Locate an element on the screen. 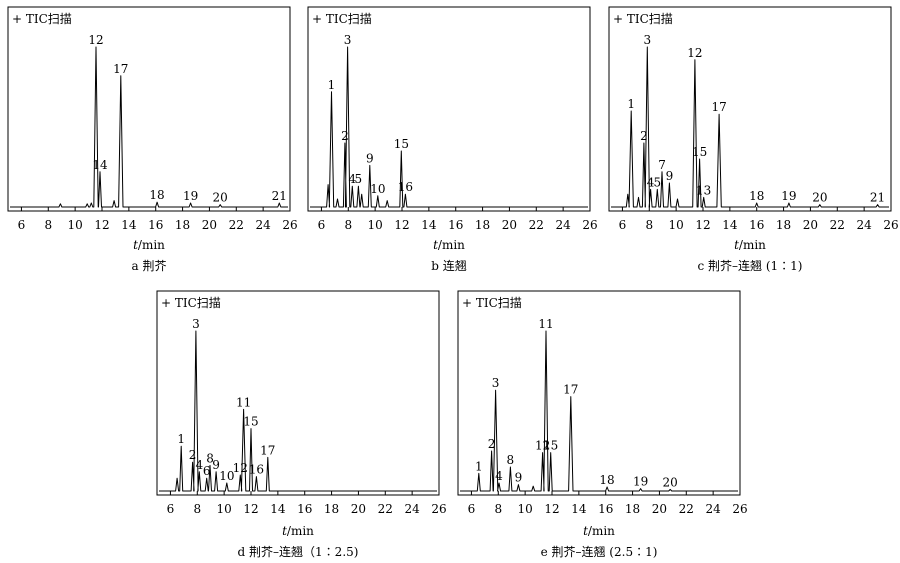 This screenshot has height=563, width=900. peak-label: 16 is located at coordinates (405, 187).